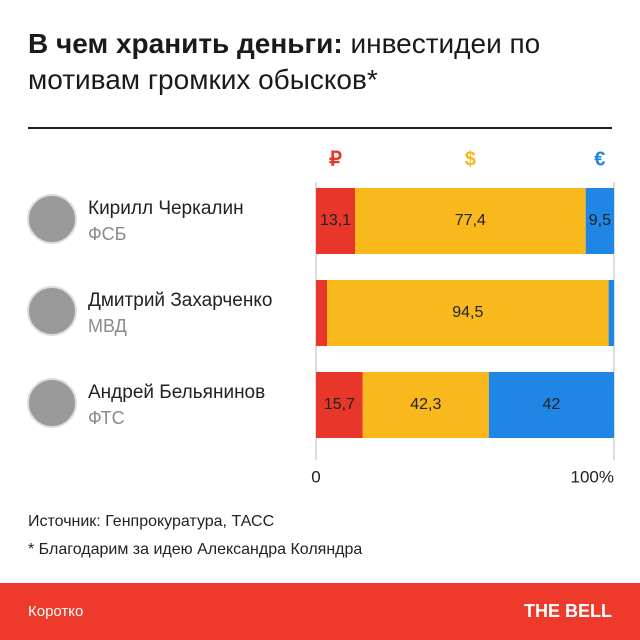 This screenshot has width=640, height=640. Describe the element at coordinates (55, 611) in the screenshot. I see `footer-label: Коротко` at that location.